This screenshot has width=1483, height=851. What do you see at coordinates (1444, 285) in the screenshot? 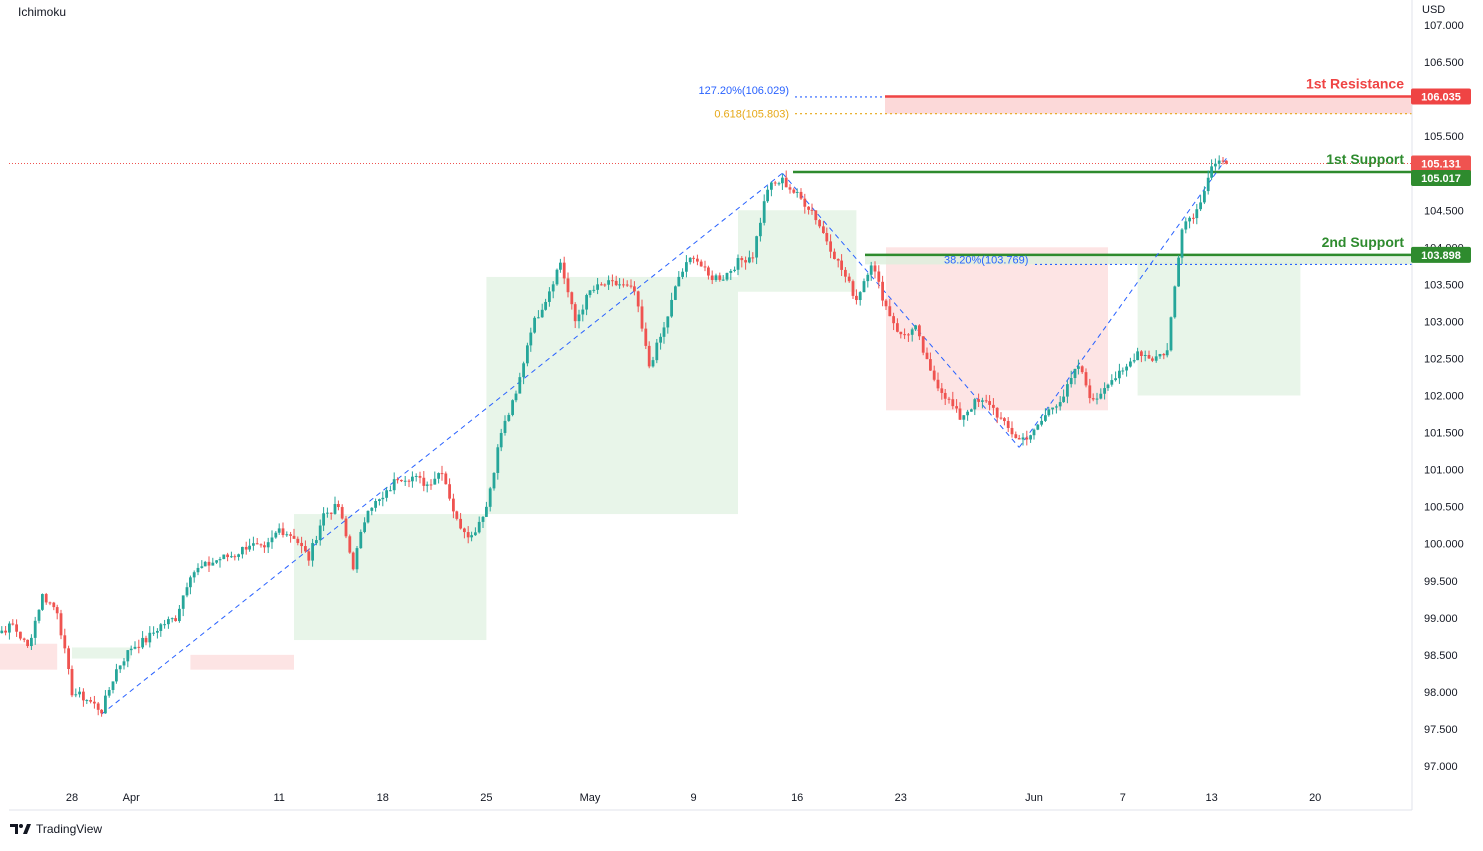
I see `price-tick-label: 103.500` at bounding box center [1444, 285].